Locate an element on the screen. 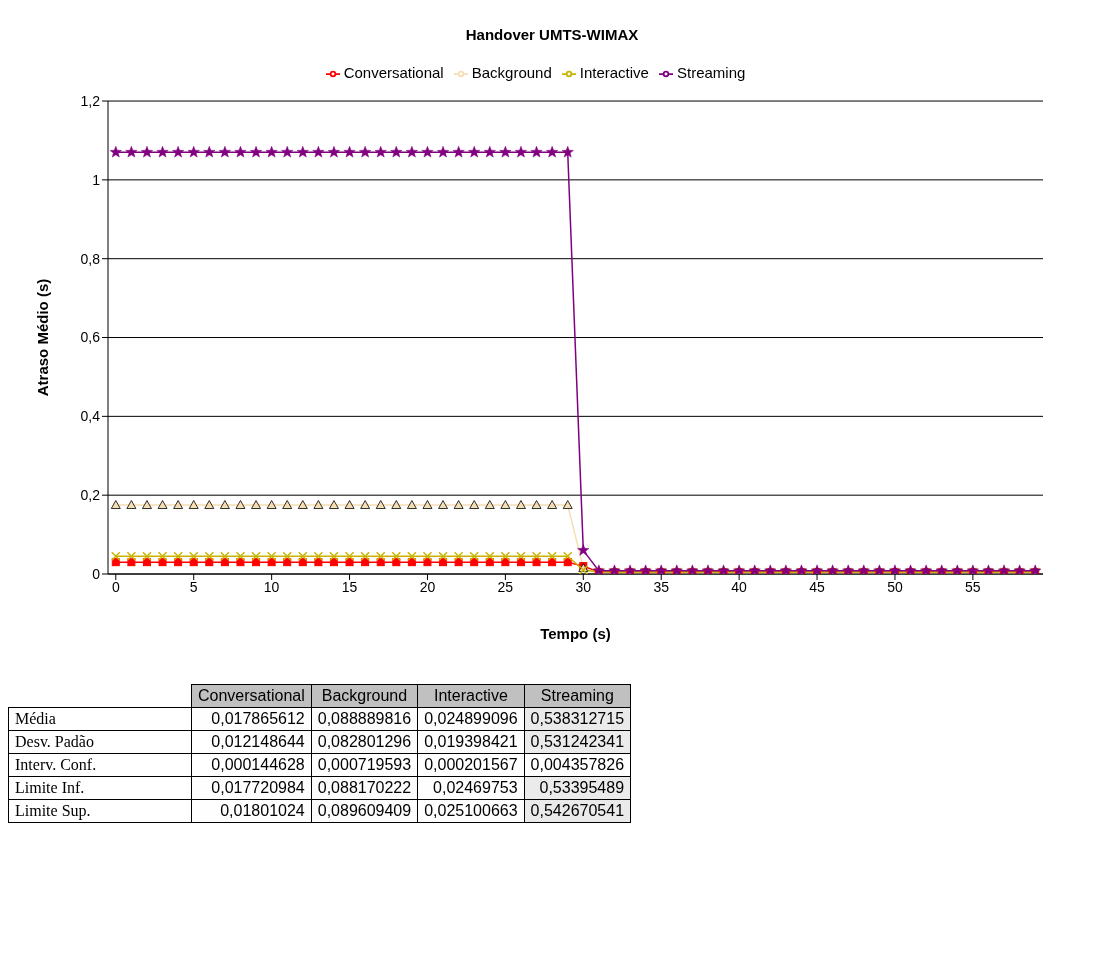 The width and height of the screenshot is (1104, 953). data-label: 0,000144628 is located at coordinates (251, 765).